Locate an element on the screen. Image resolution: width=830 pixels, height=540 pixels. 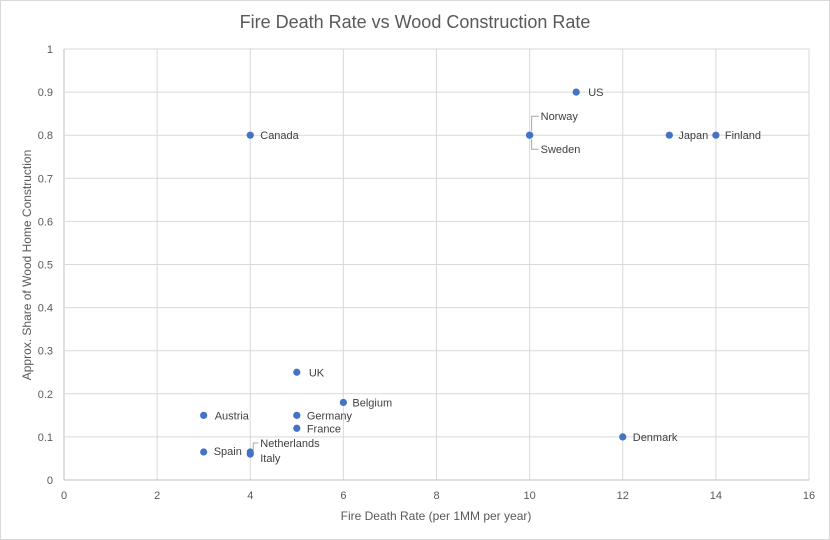
x-tick-label: 0 is located at coordinates (64, 496).